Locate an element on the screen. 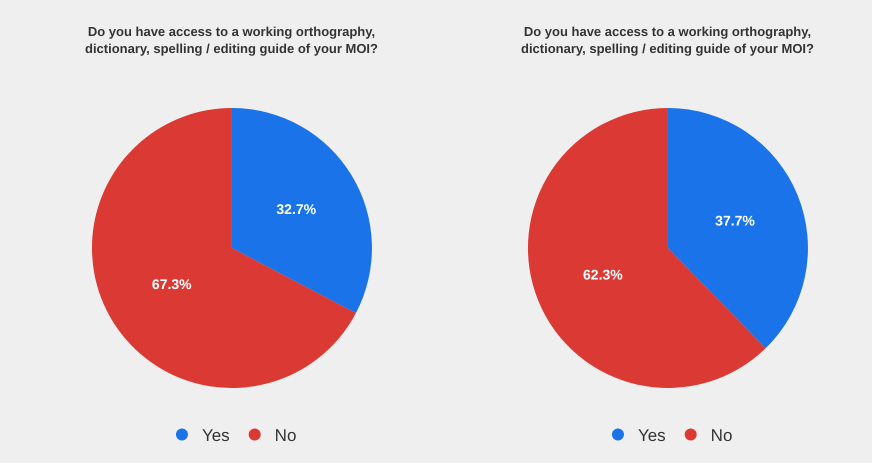  data-label: 67.3% is located at coordinates (172, 284).